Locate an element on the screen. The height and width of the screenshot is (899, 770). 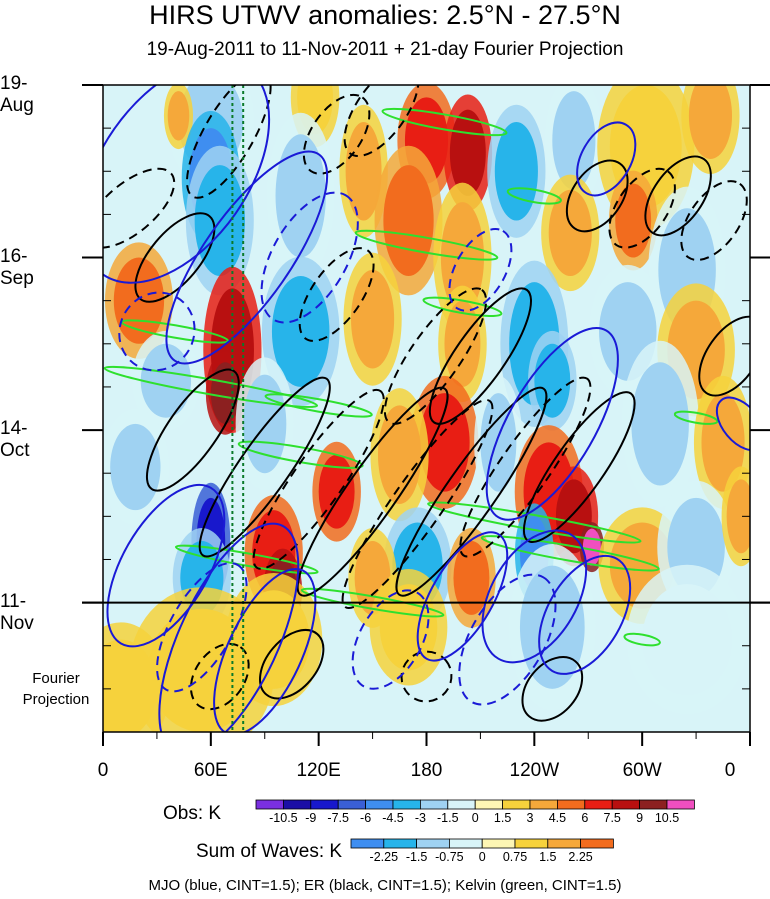
y-tick-label-2: 14-Oct is located at coordinates (15, 440).